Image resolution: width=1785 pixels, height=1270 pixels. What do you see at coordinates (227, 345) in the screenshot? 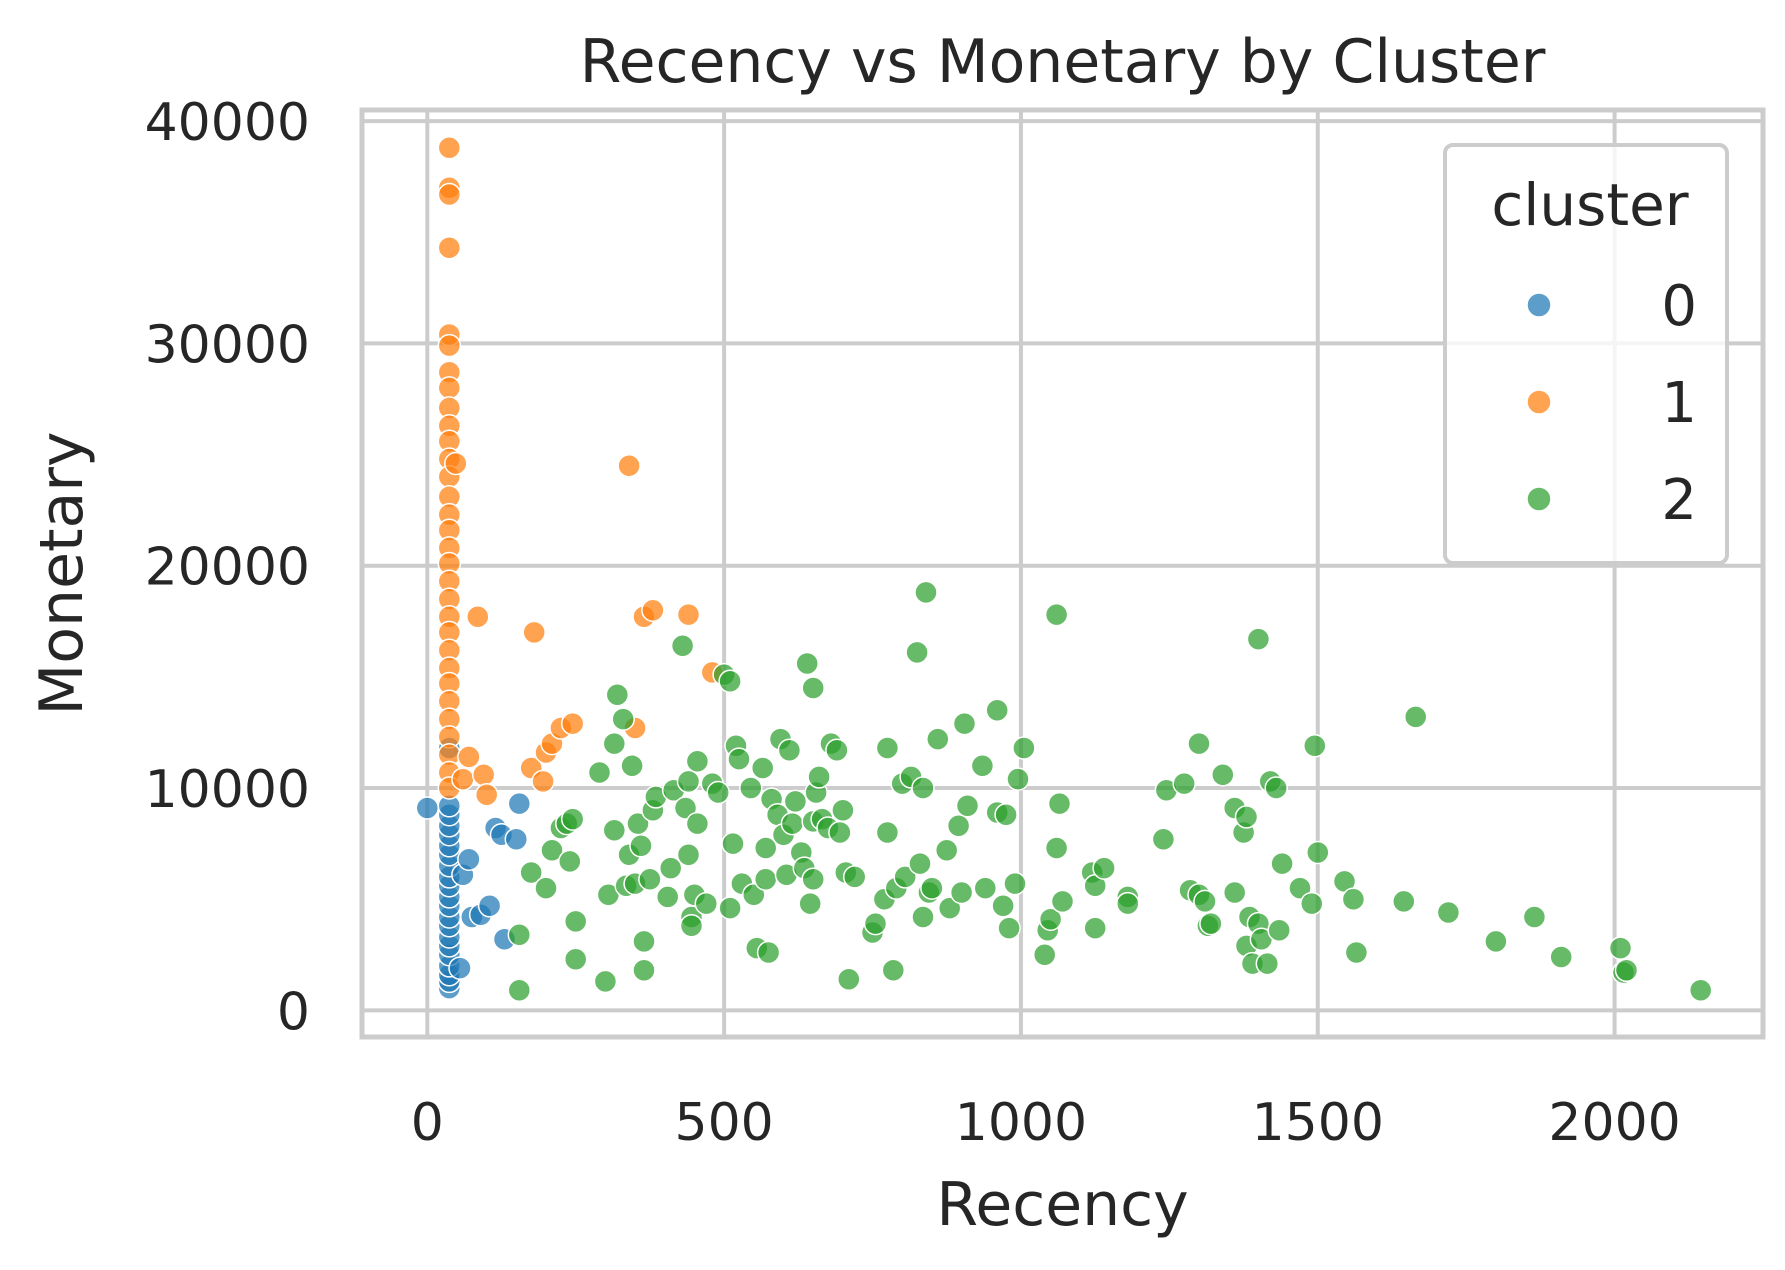
I see `y-tick-label: 30000` at bounding box center [227, 345].